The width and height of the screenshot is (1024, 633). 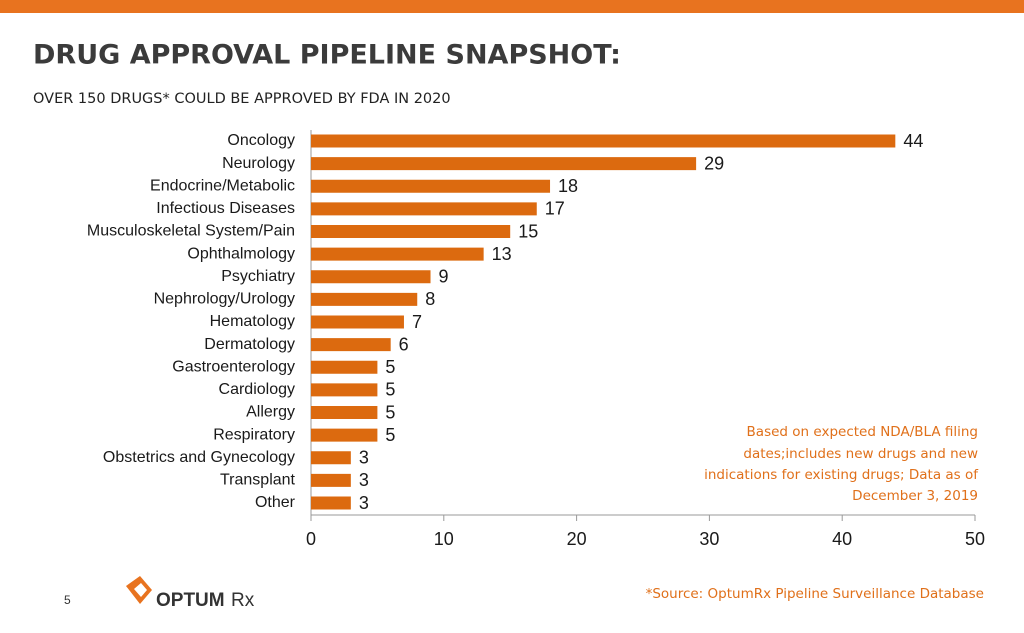 What do you see at coordinates (241, 253) in the screenshot?
I see `y-tick-label: Ophthalmology` at bounding box center [241, 253].